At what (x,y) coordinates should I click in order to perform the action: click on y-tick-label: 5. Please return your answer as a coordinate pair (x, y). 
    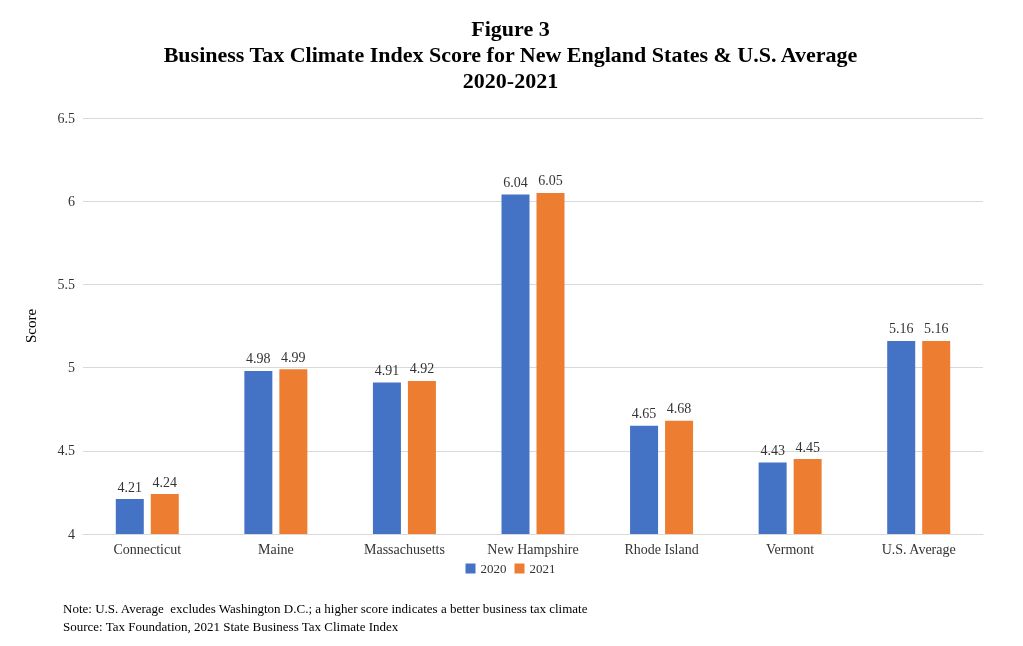
    Looking at the image, I should click on (71, 368).